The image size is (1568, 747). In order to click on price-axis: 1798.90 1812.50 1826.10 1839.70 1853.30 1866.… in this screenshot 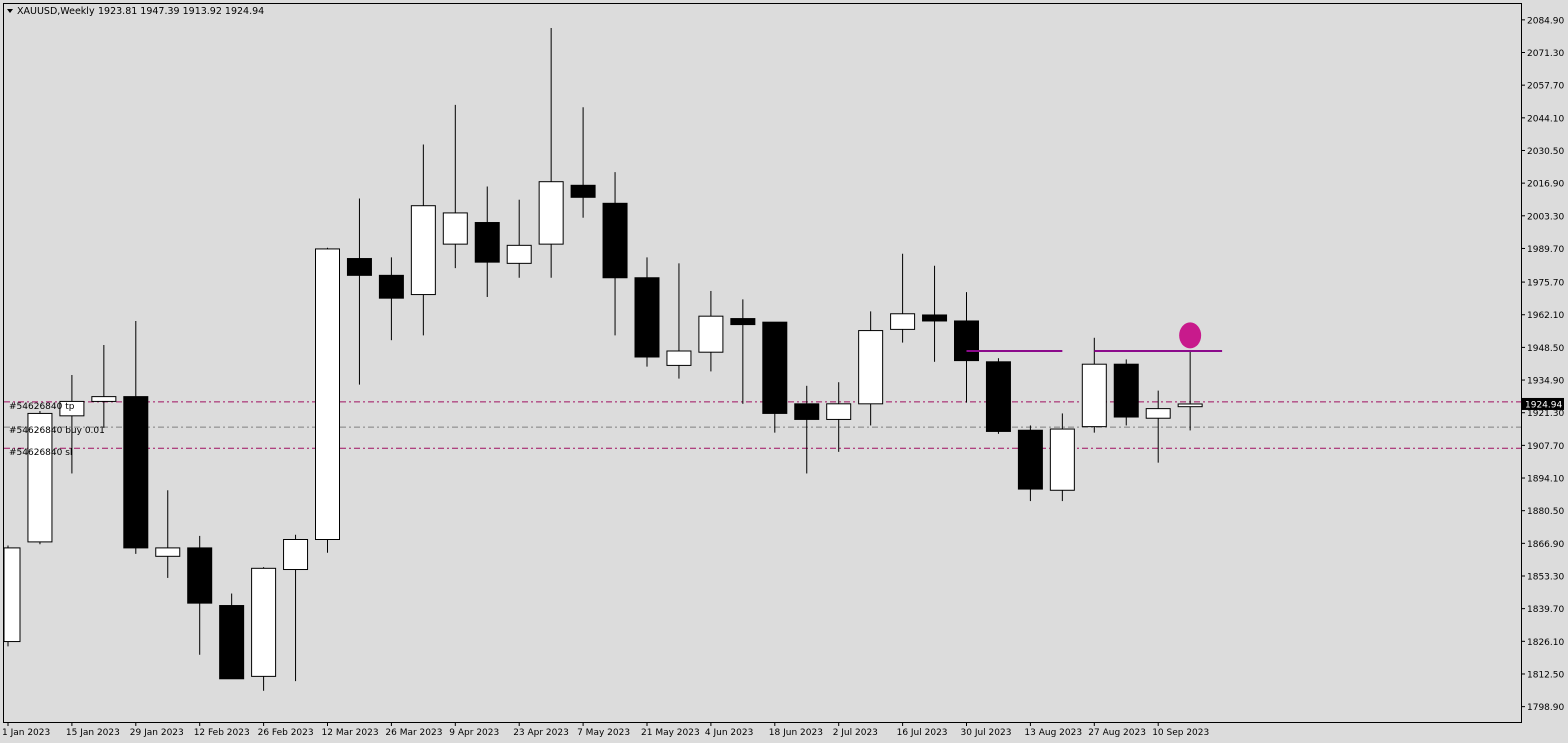, I will do `click(1542, 364)`.